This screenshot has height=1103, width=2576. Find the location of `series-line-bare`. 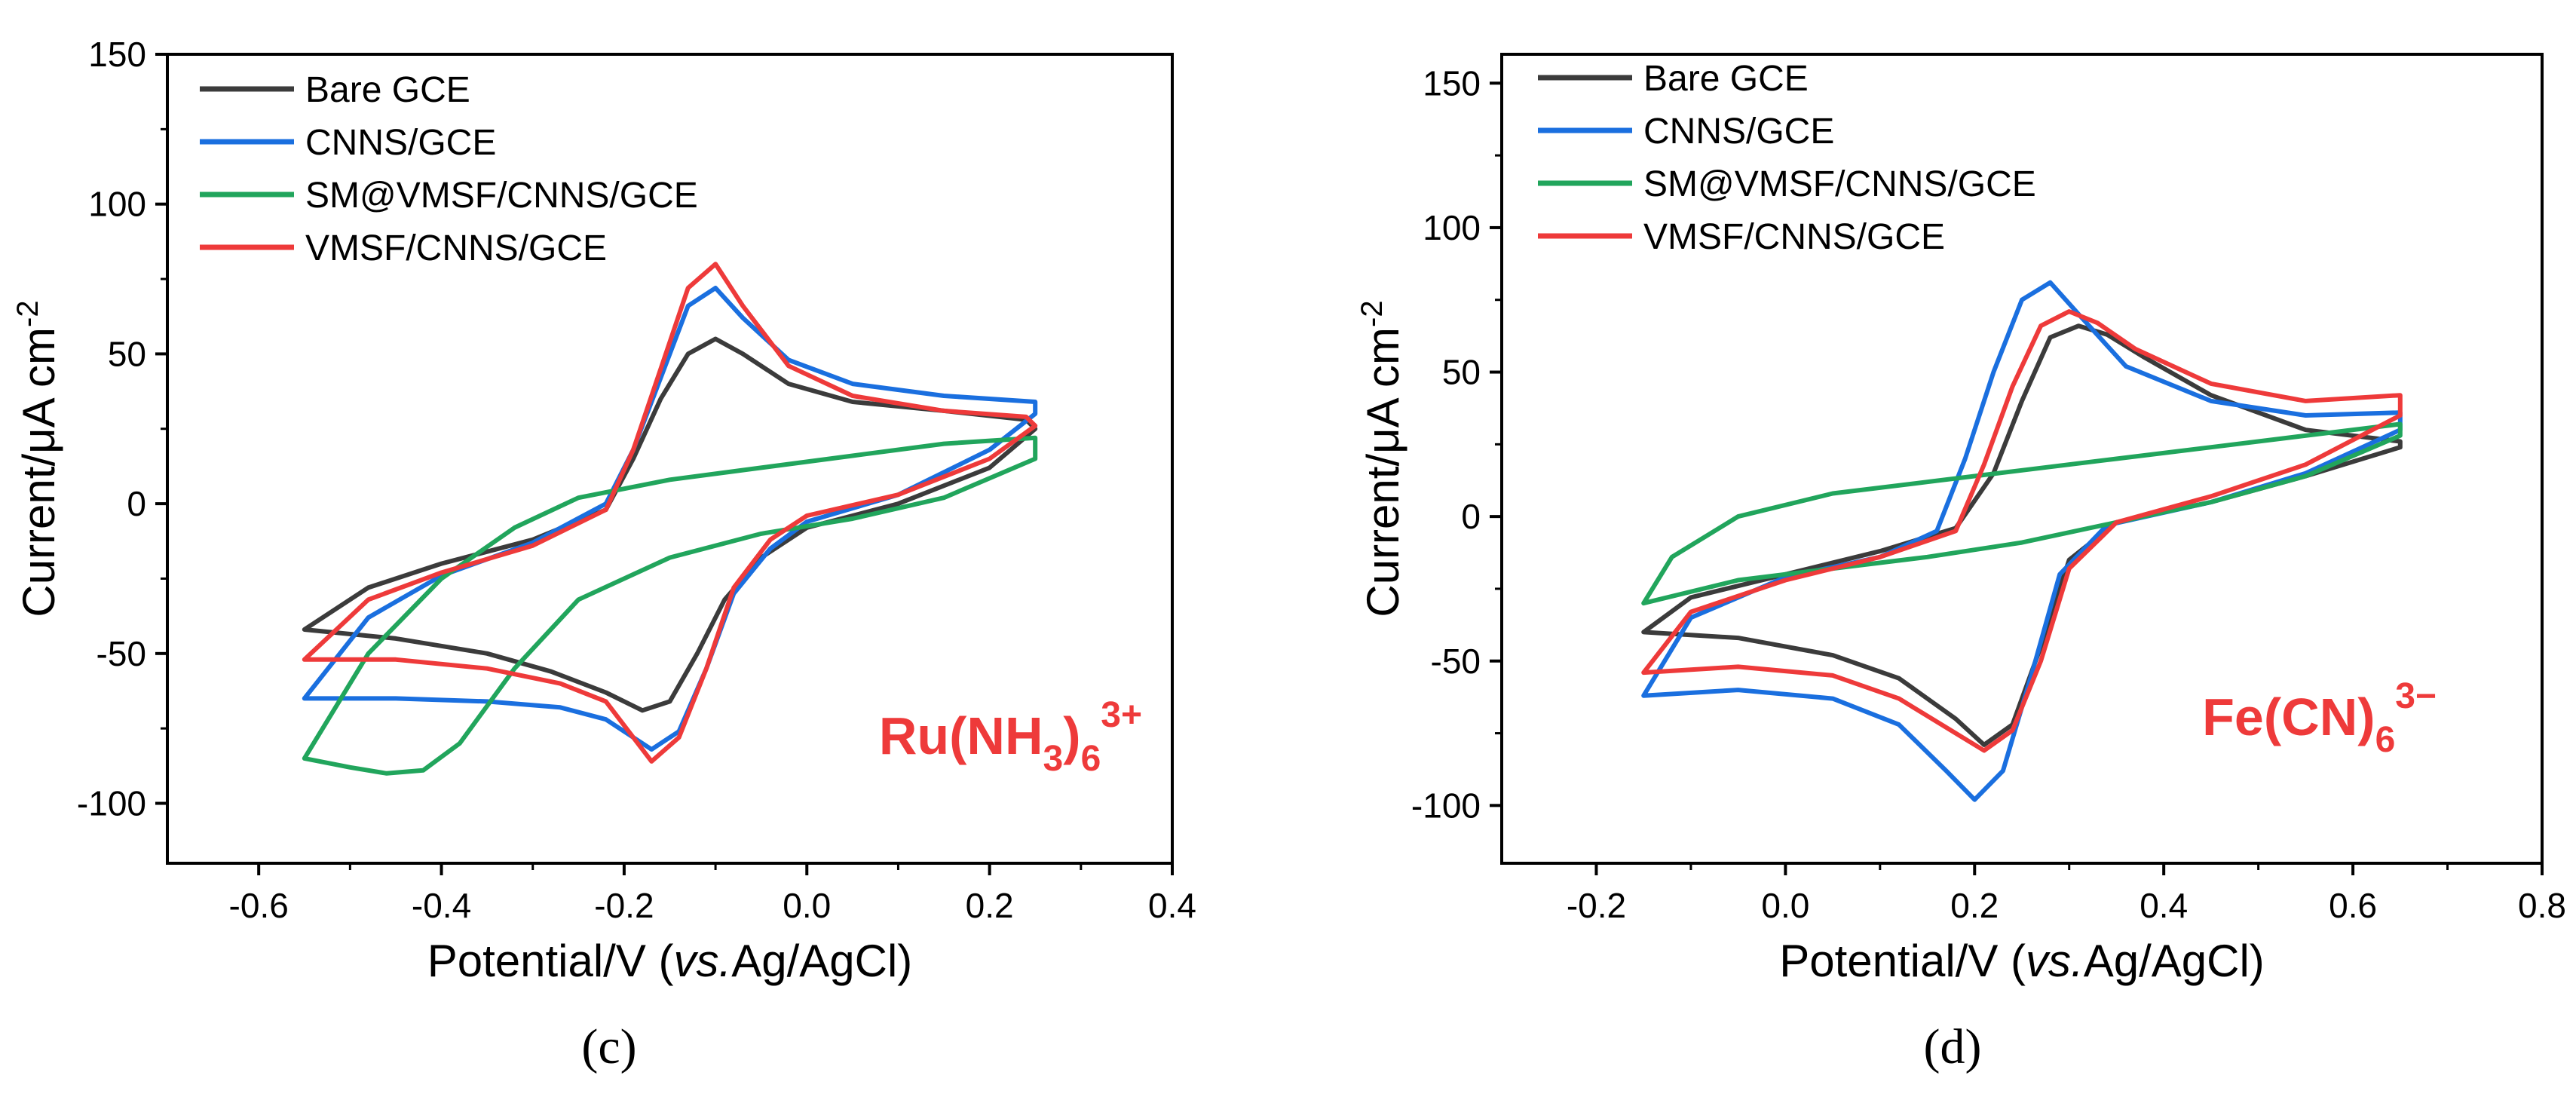

series-line-bare is located at coordinates (2022, 535).